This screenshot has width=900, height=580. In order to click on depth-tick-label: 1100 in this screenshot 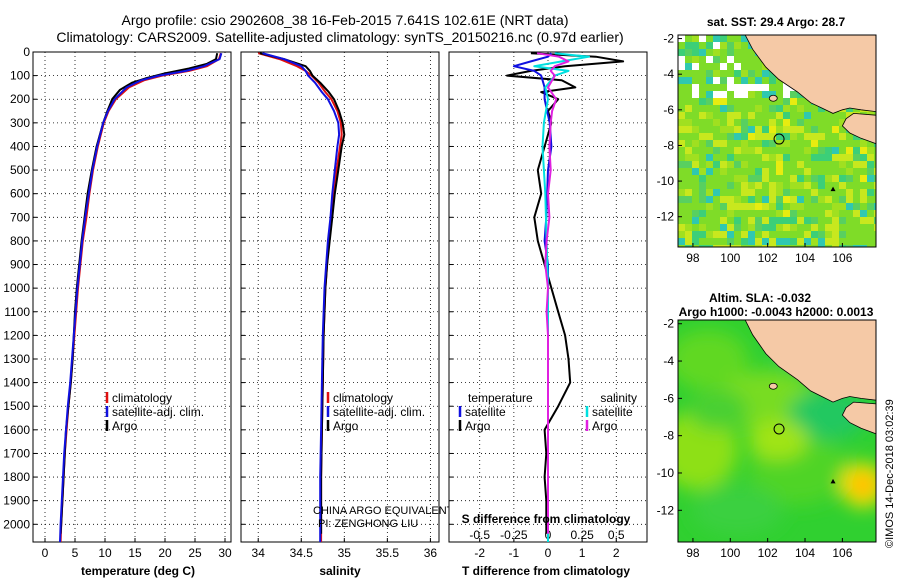, I will do `click(17, 312)`.